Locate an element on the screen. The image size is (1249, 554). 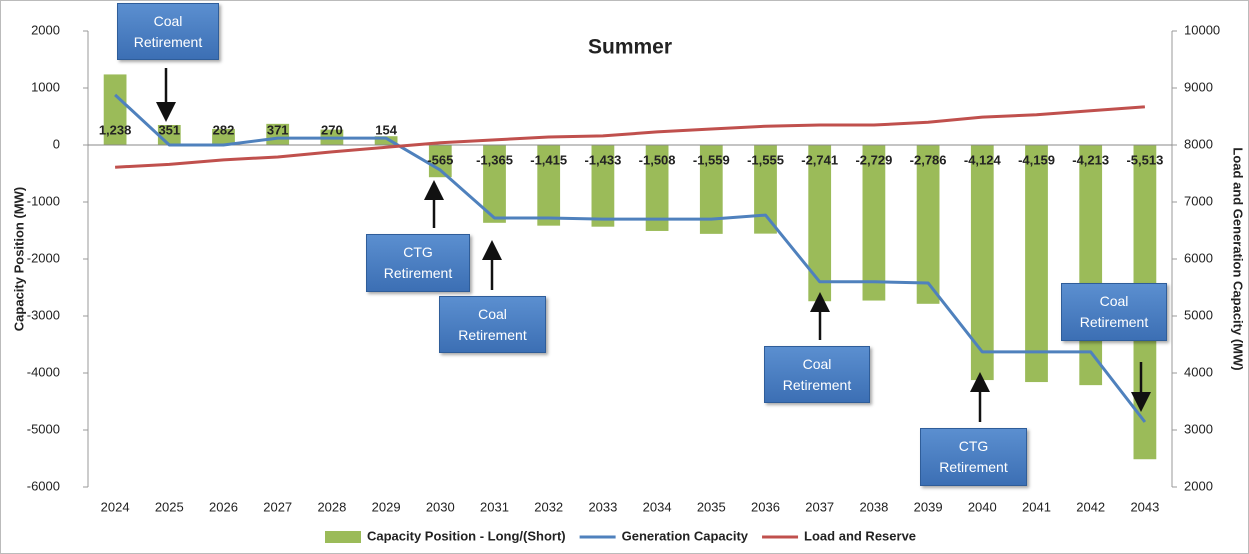
y-tick-label: 0 is located at coordinates (56, 143).